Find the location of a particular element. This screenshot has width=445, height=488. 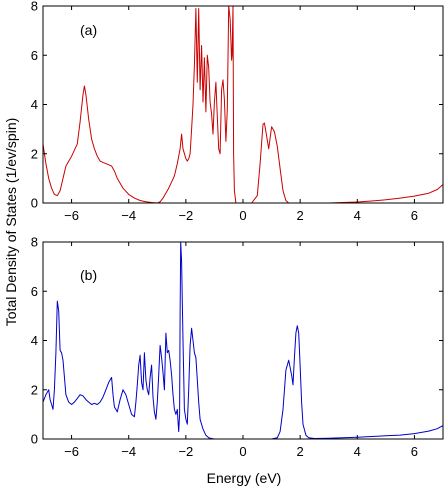

panel-a-y-tick-label: 2 is located at coordinates (34, 153).